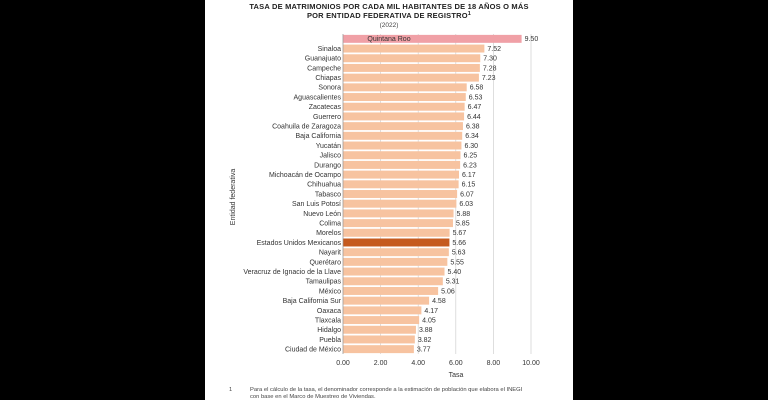 This screenshot has height=400, width=768. I want to click on value-label: 6.07, so click(467, 194).